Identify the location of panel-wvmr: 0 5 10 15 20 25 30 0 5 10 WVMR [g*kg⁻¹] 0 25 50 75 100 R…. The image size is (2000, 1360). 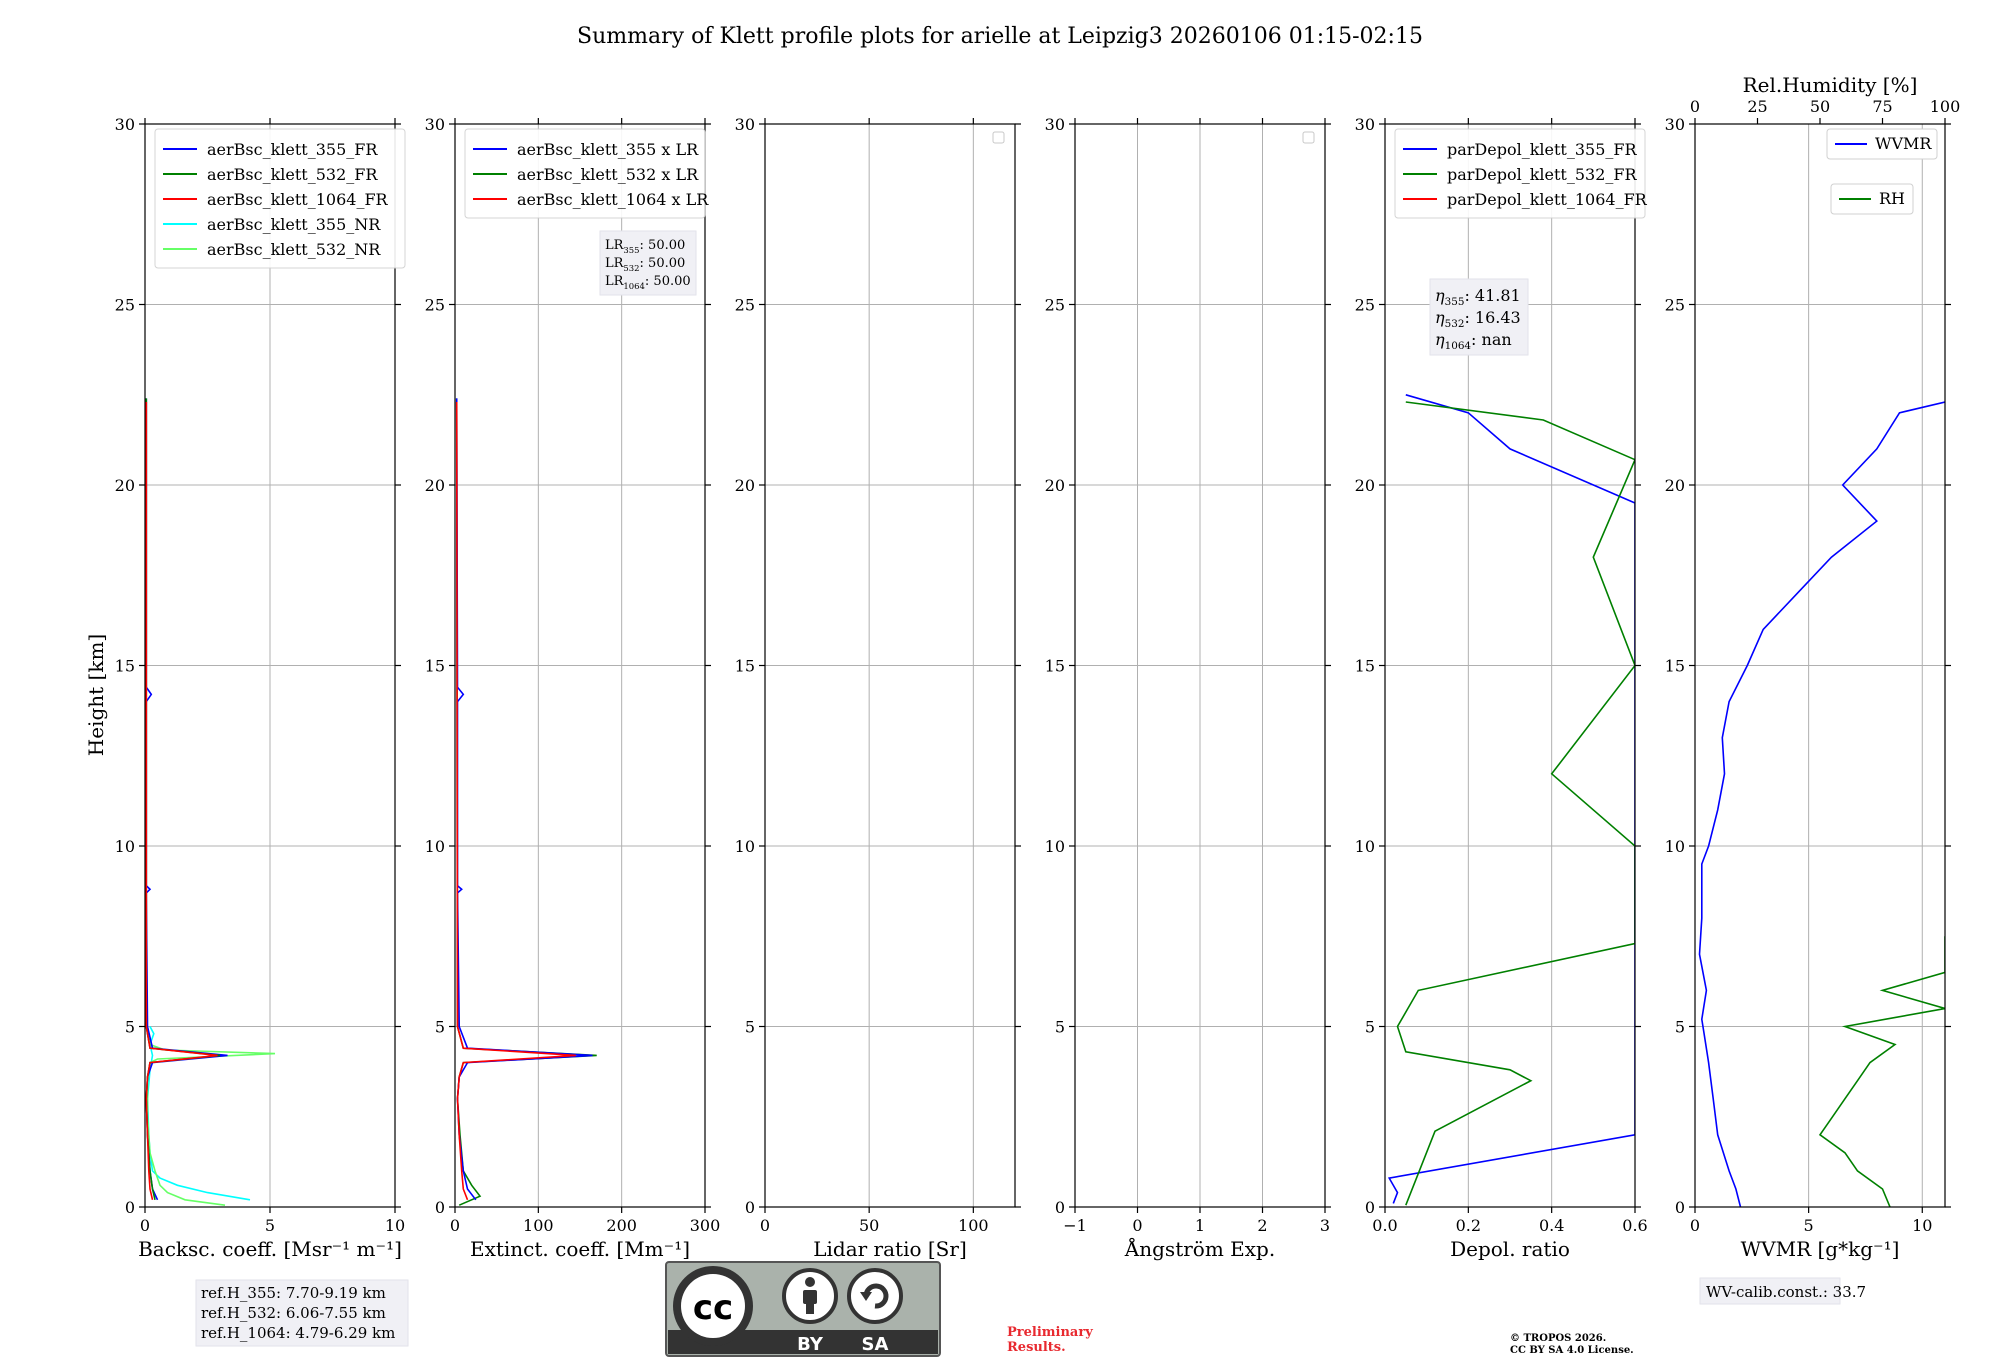
(1813, 667).